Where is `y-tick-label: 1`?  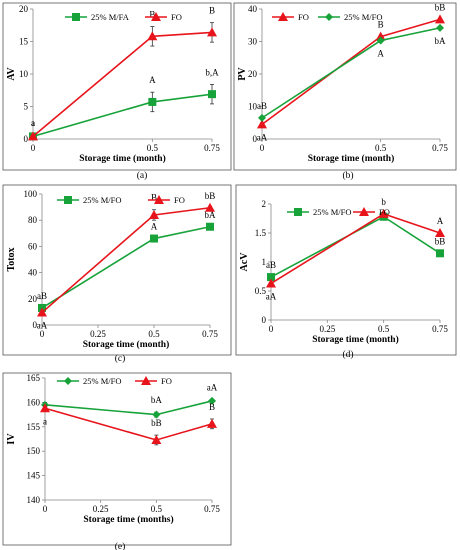 y-tick-label: 1 is located at coordinates (264, 262).